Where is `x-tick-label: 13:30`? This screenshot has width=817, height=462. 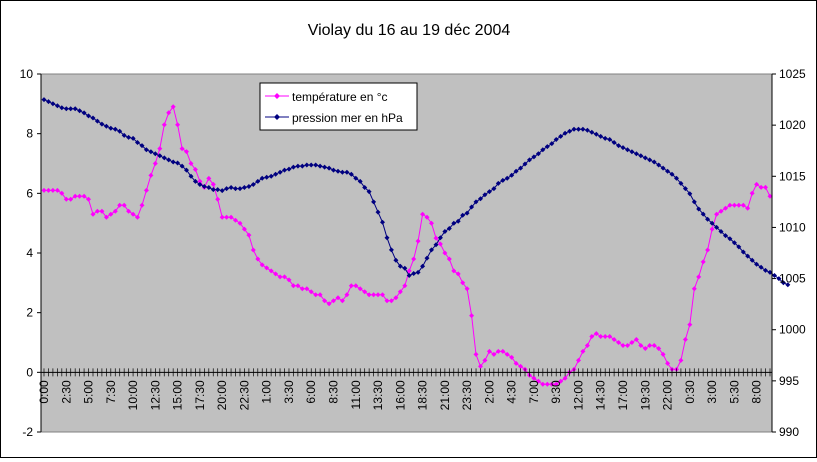
x-tick-label: 13:30 is located at coordinates (378, 395).